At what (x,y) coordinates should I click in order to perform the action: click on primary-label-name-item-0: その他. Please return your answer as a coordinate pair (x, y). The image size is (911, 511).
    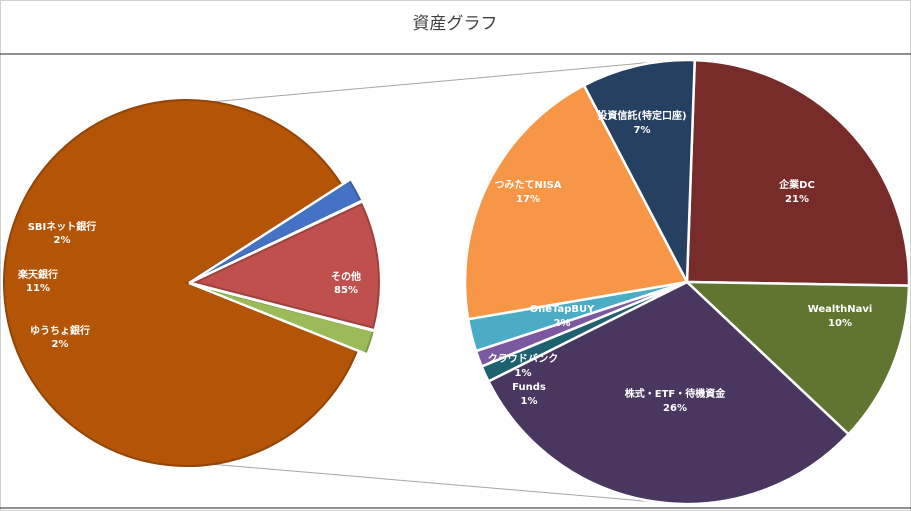
    Looking at the image, I should click on (346, 276).